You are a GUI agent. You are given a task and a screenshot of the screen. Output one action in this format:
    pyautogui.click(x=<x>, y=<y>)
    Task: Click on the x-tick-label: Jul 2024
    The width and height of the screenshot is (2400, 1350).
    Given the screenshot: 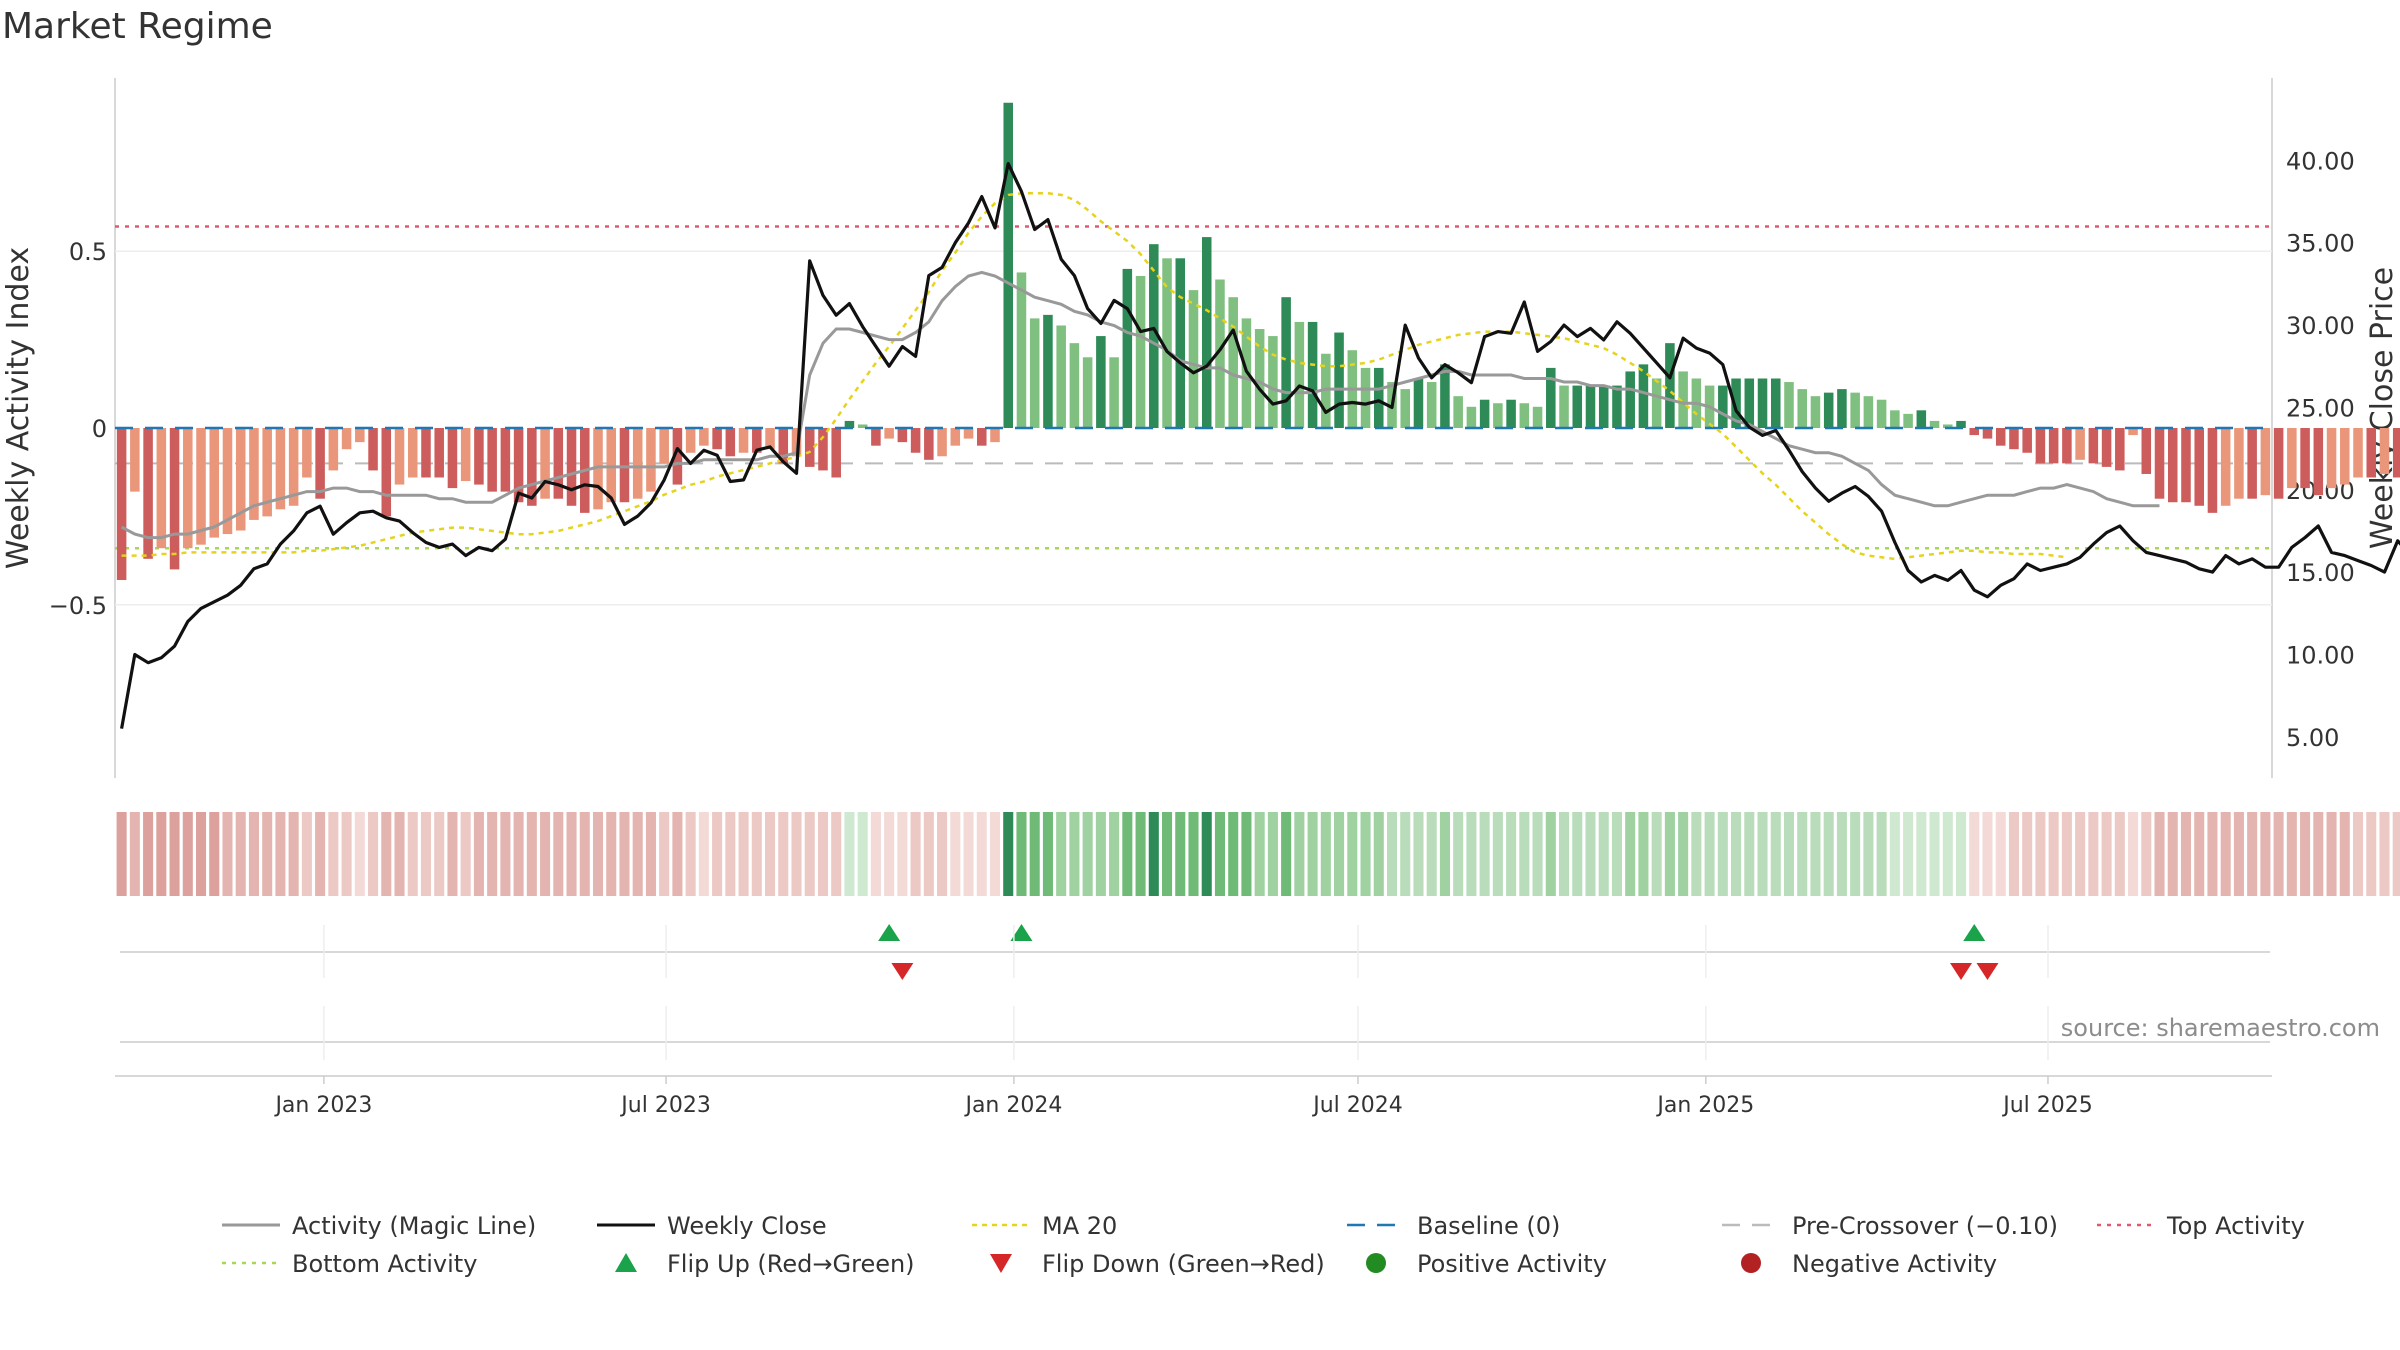 What is the action you would take?
    pyautogui.click(x=1357, y=1105)
    